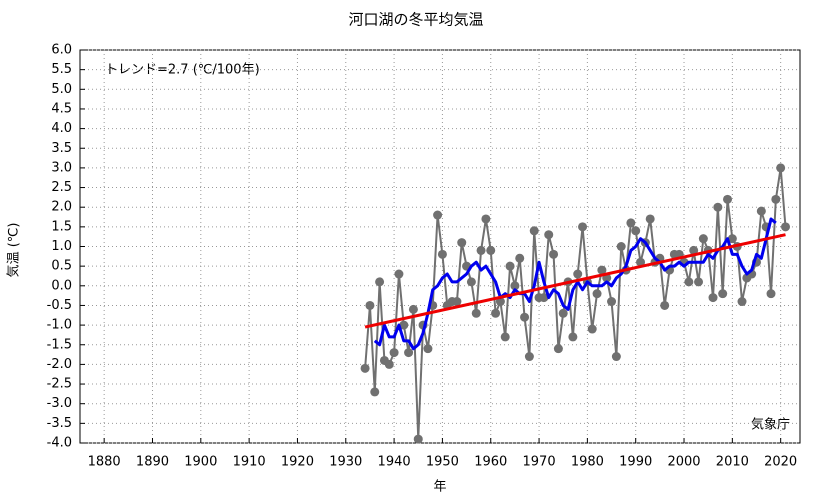  I want to click on x-tick-label: 2010, so click(732, 462).